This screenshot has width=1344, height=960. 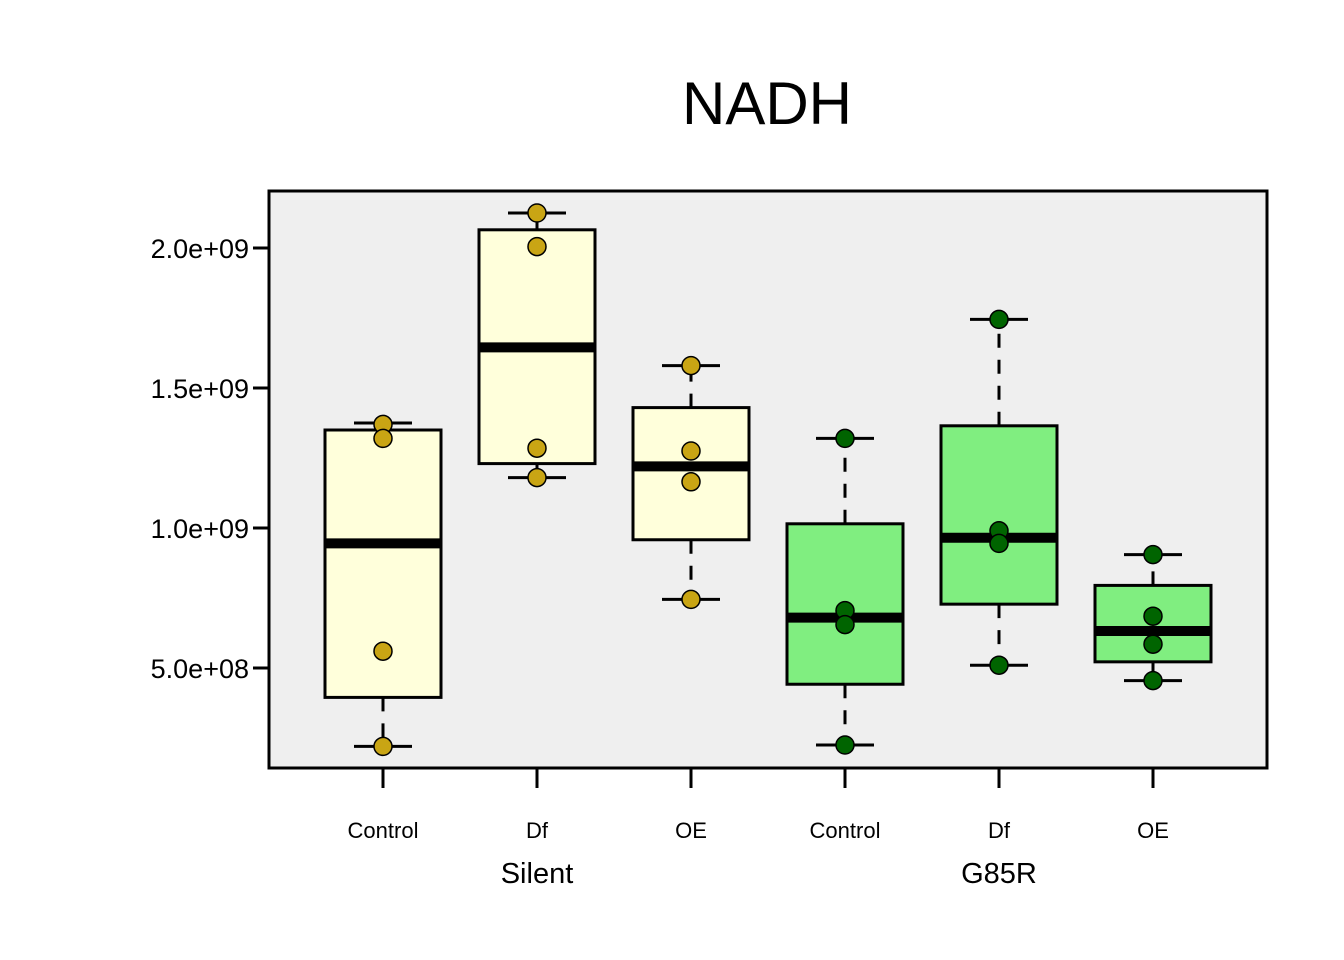 What do you see at coordinates (200, 669) in the screenshot?
I see `y-tick-label: 5.0e+08` at bounding box center [200, 669].